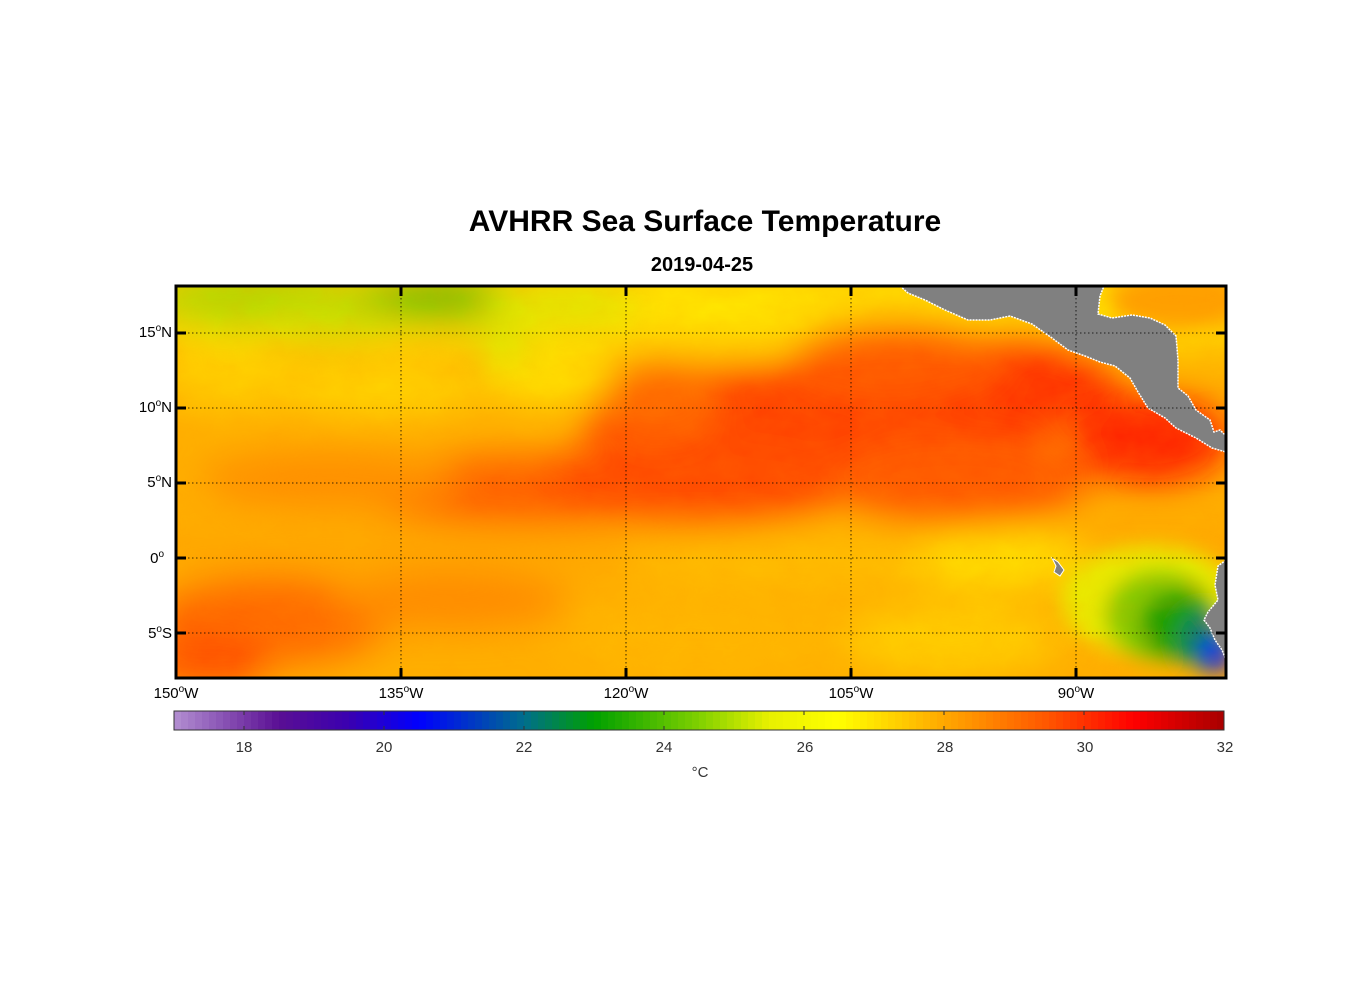 The width and height of the screenshot is (1356, 1000). Describe the element at coordinates (524, 747) in the screenshot. I see `colorbar-tick-label: 22` at that location.